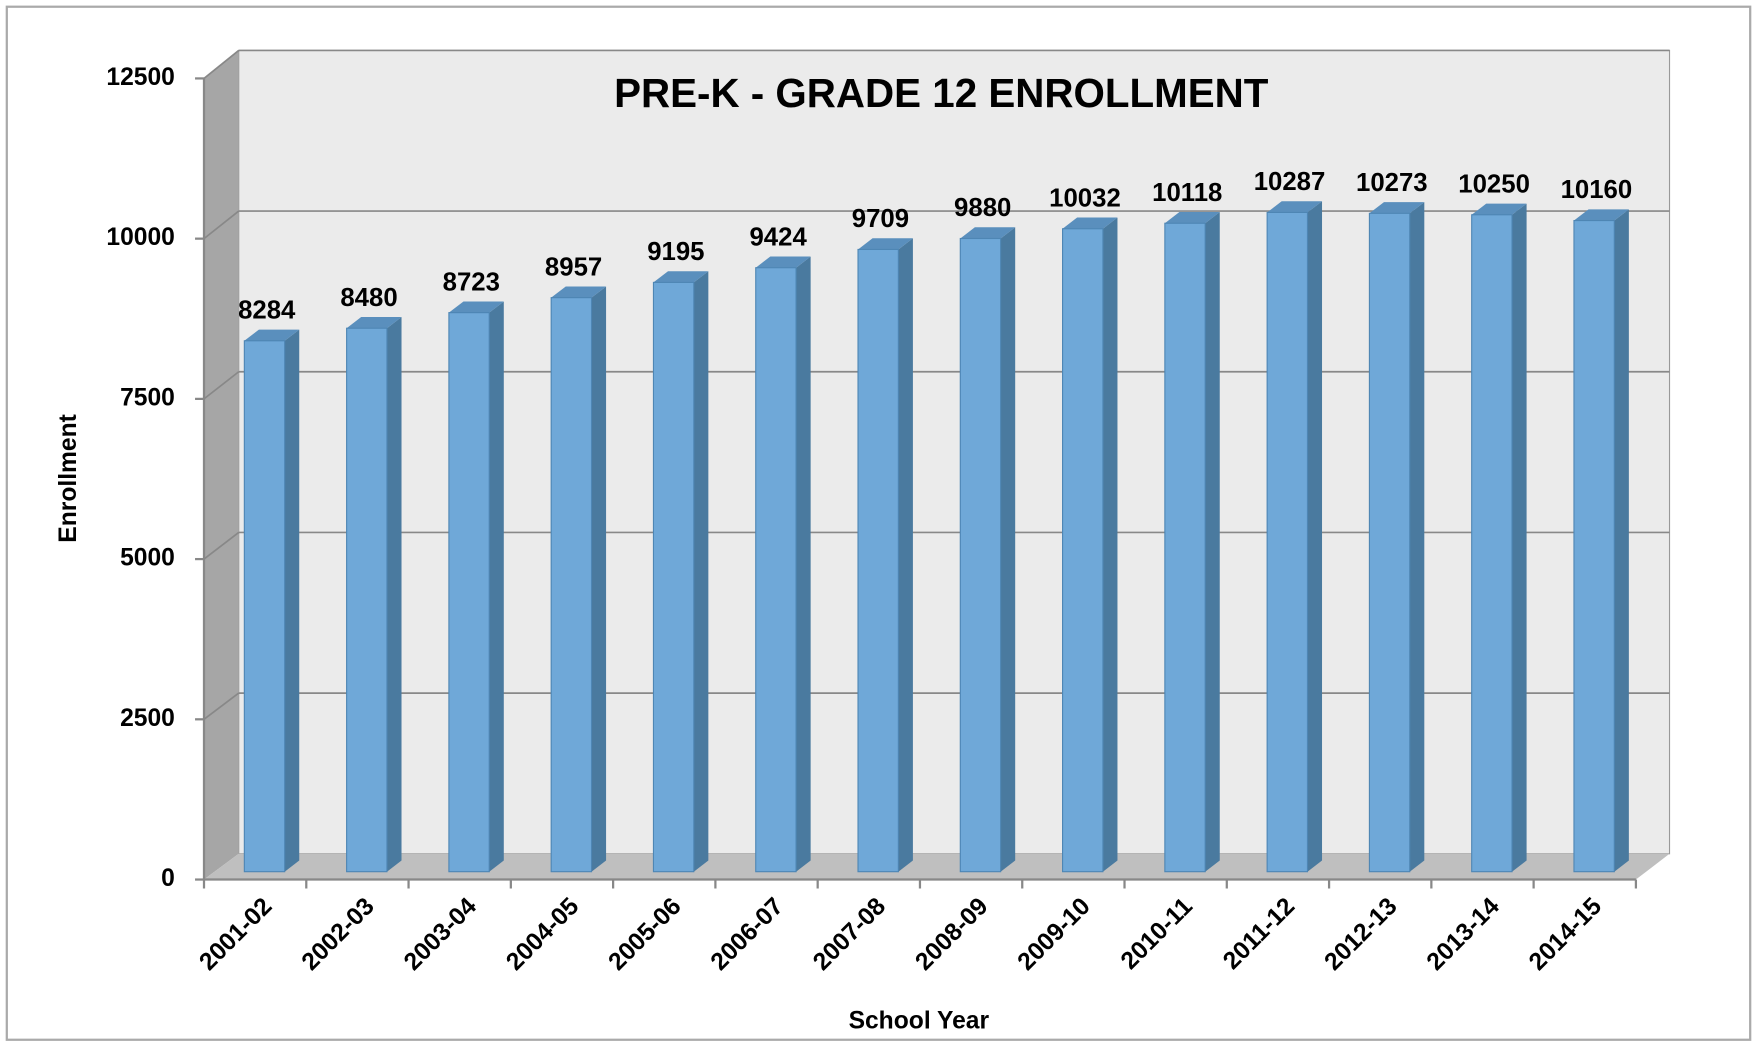 The width and height of the screenshot is (1757, 1042). What do you see at coordinates (919, 1020) in the screenshot?
I see `x-axis-label: School Year` at bounding box center [919, 1020].